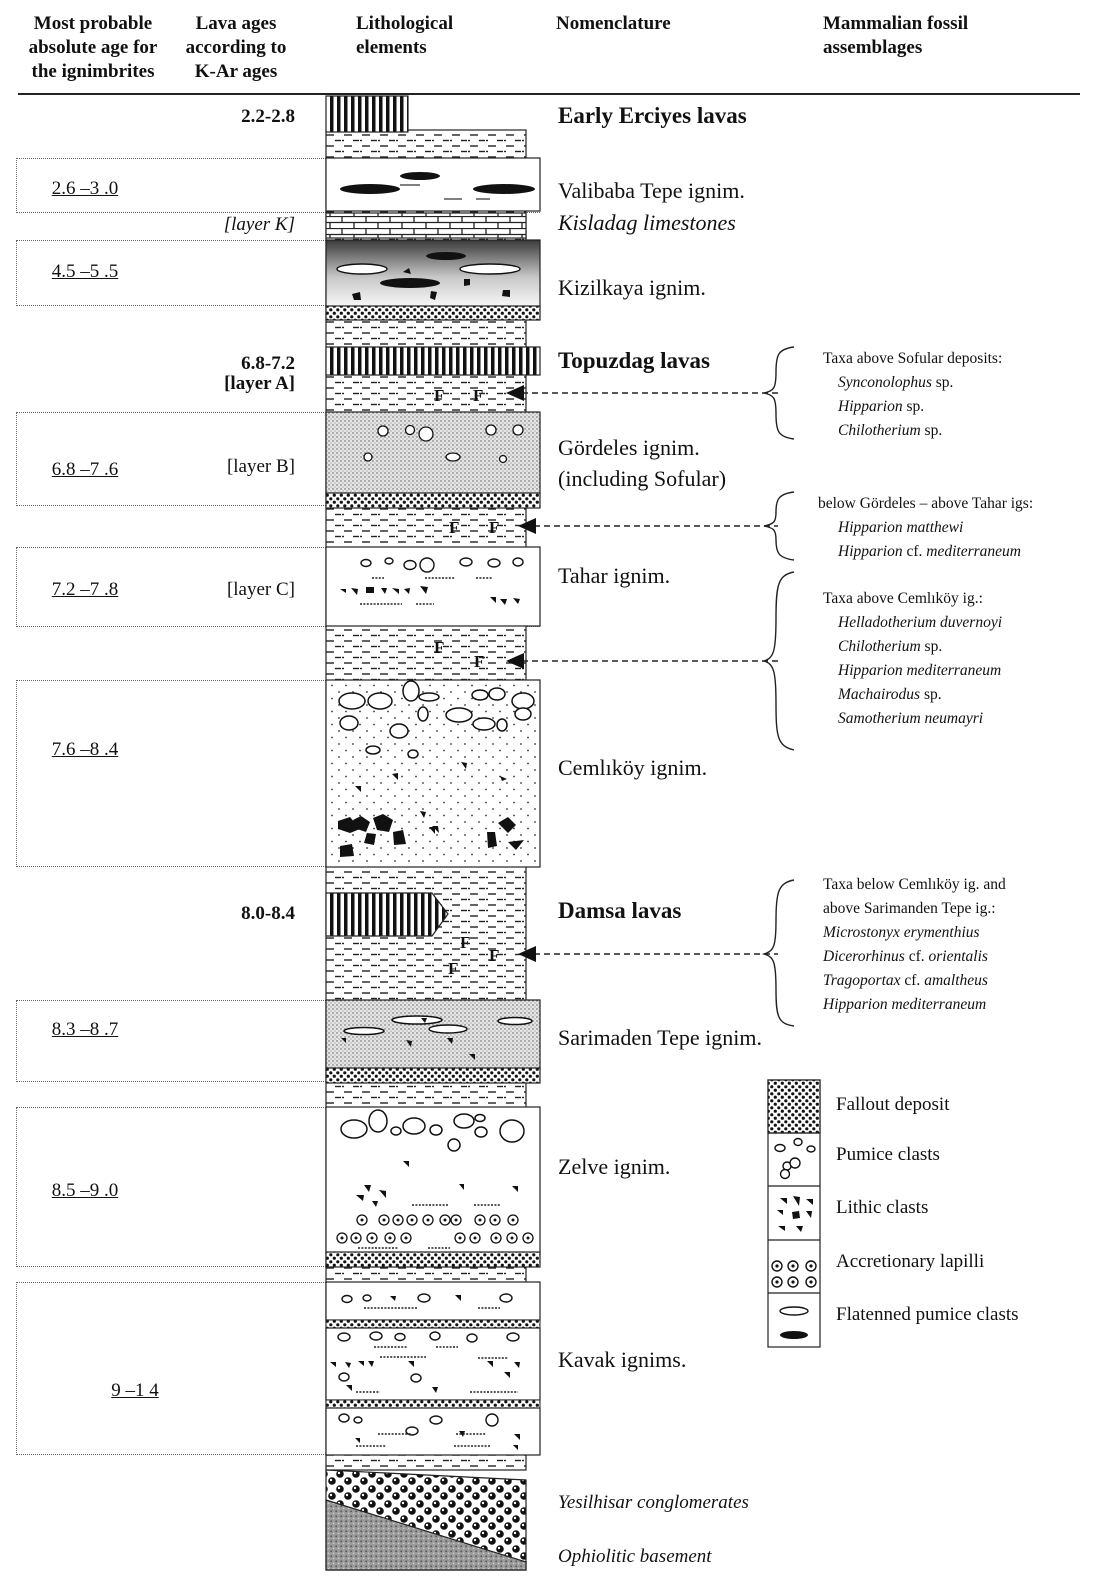  I want to click on ophiolitic-basement-unit, so click(426, 1535).